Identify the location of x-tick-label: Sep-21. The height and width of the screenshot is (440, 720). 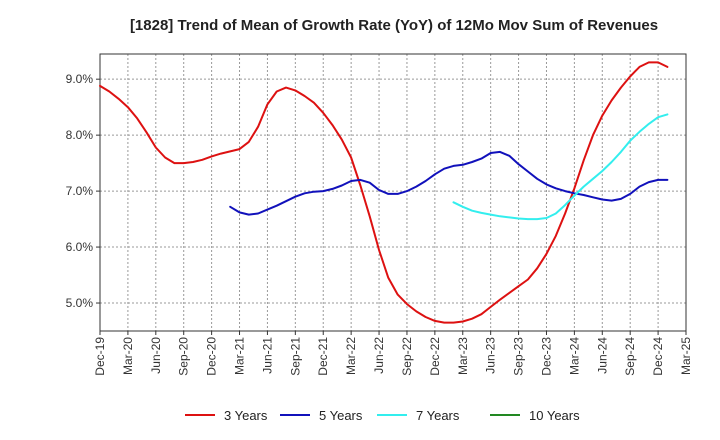
(295, 356).